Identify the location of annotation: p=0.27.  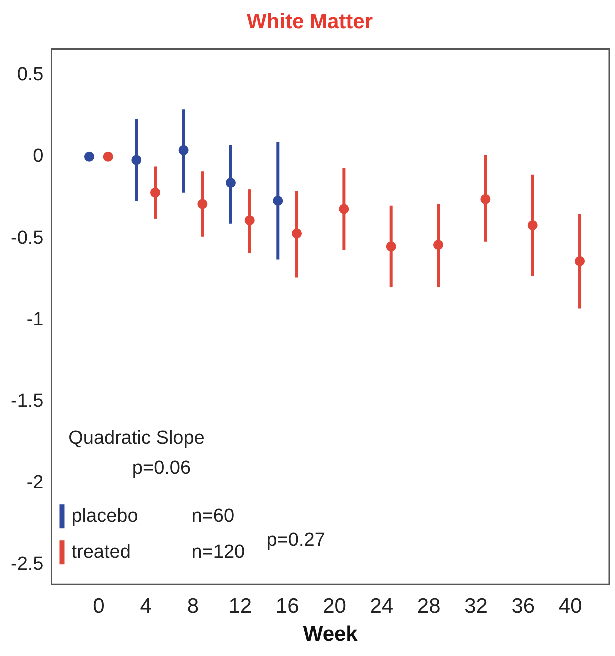
(296, 540).